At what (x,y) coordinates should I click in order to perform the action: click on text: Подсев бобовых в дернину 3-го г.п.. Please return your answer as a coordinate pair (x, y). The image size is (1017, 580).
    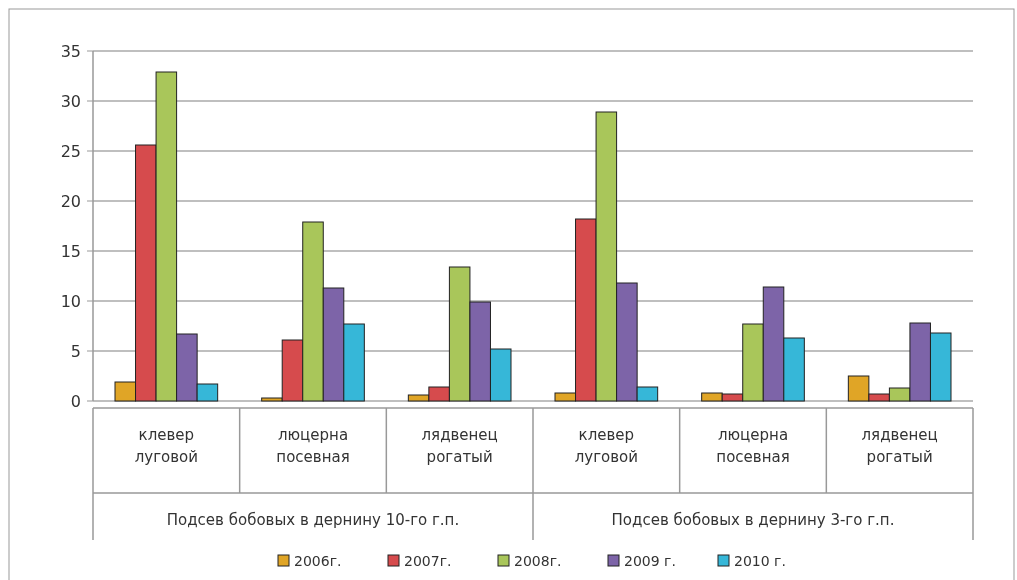
    Looking at the image, I should click on (753, 520).